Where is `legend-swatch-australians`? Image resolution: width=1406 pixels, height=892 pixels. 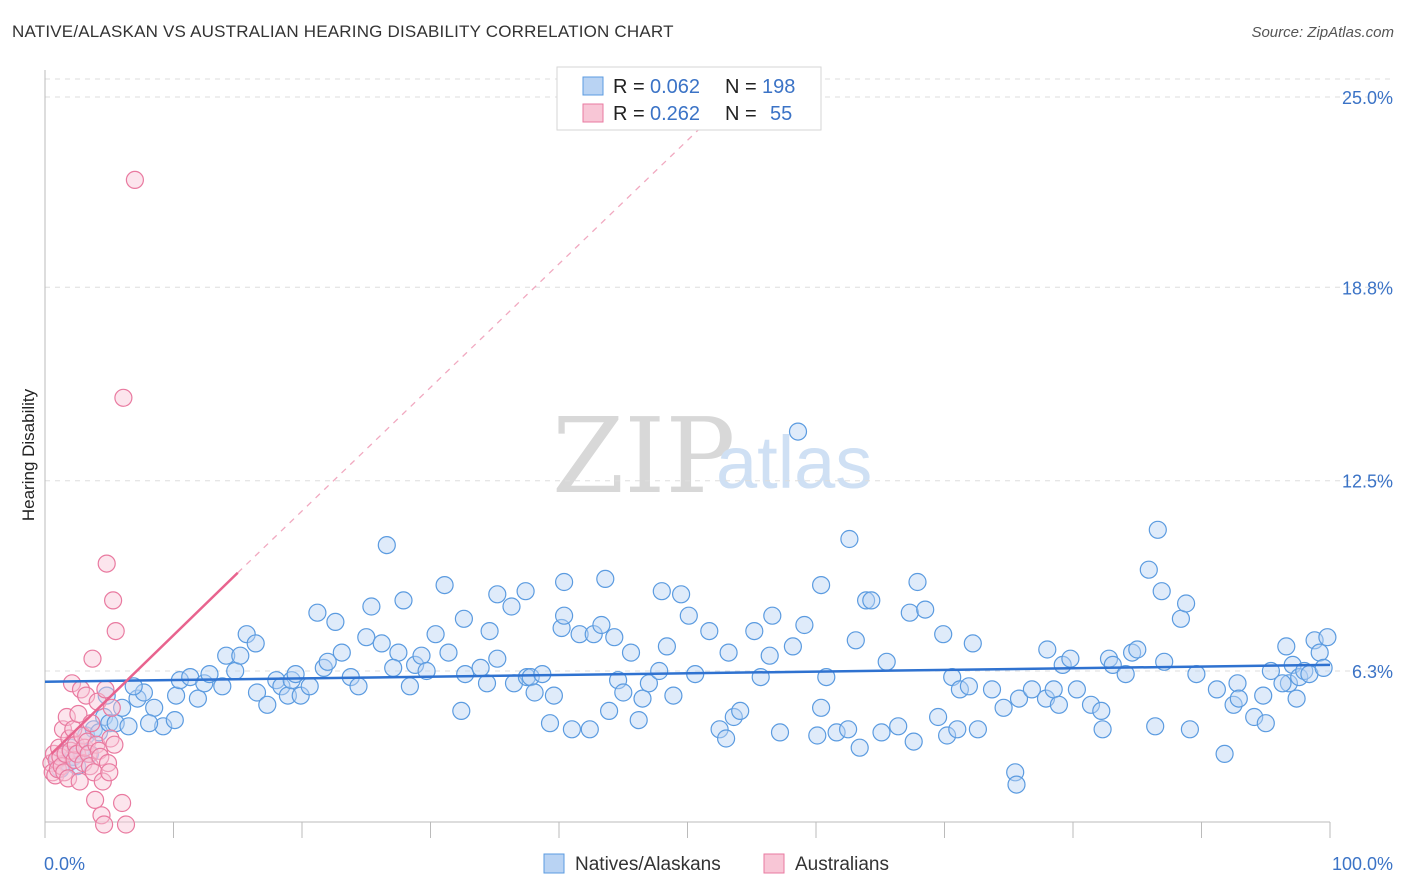 legend-swatch-australians is located at coordinates (774, 863).